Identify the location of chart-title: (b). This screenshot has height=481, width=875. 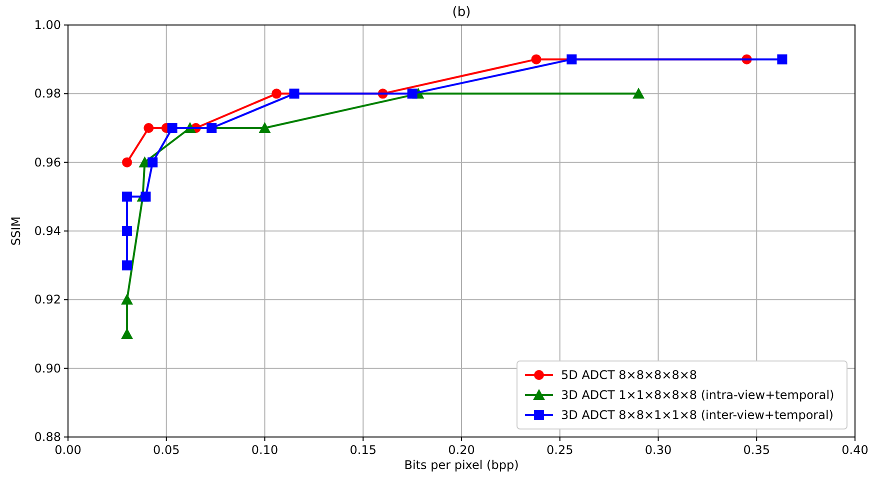
(461, 12).